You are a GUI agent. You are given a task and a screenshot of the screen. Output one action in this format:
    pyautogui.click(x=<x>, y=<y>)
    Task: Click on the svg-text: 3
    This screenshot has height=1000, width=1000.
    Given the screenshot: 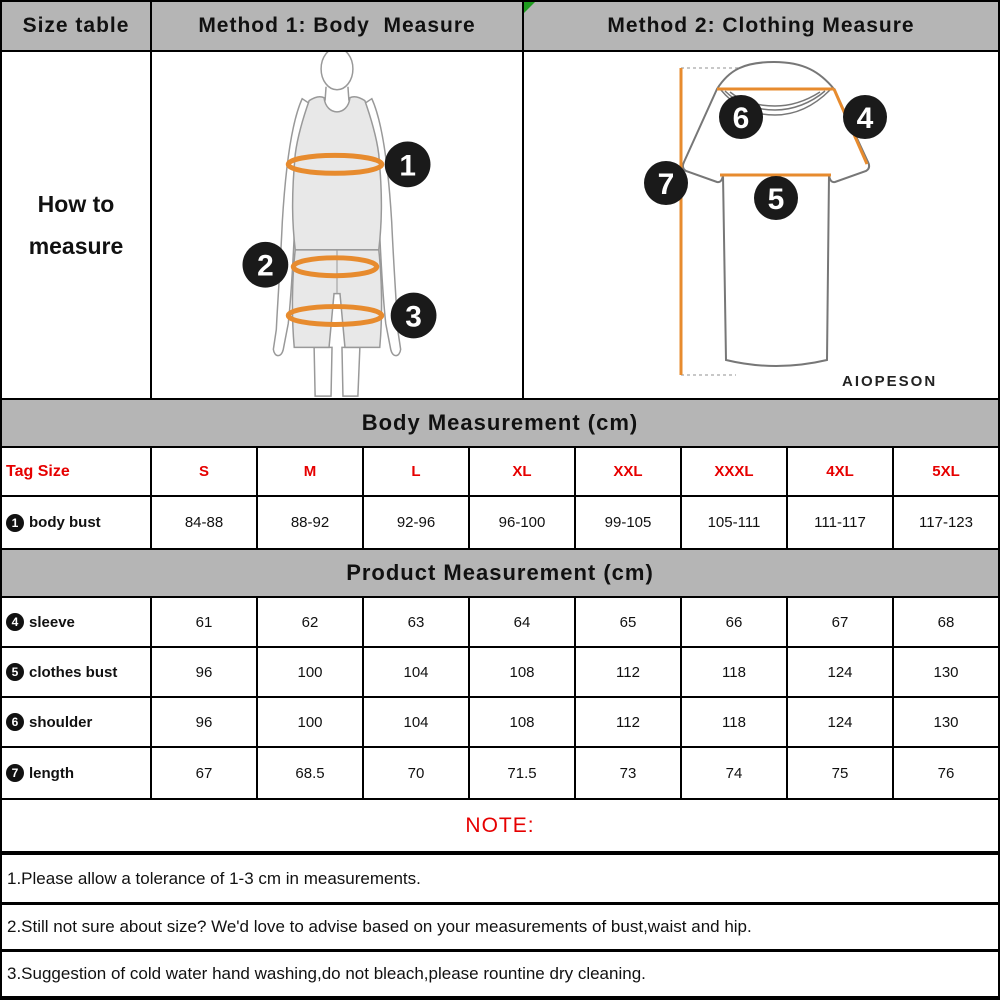 What is the action you would take?
    pyautogui.click(x=413, y=316)
    